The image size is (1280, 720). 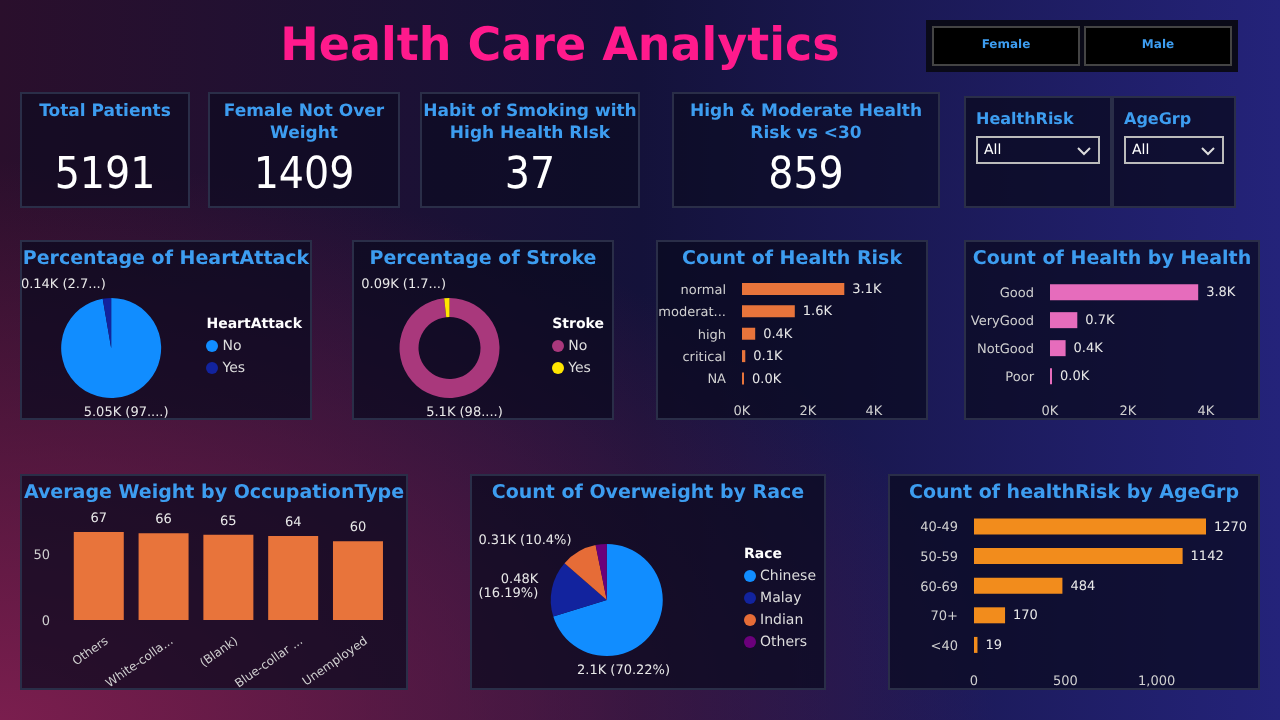 I want to click on chart-title: Percentage of HeartAttack, so click(x=166, y=261).